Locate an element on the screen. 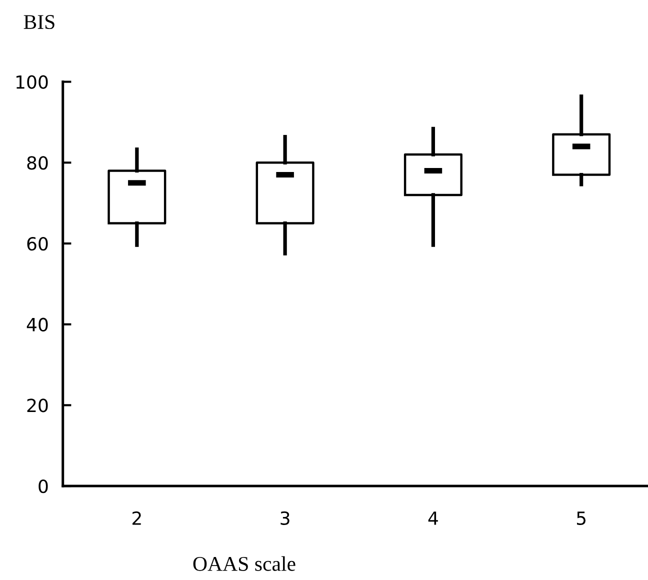  y-tick-label: 0 is located at coordinates (43, 487).